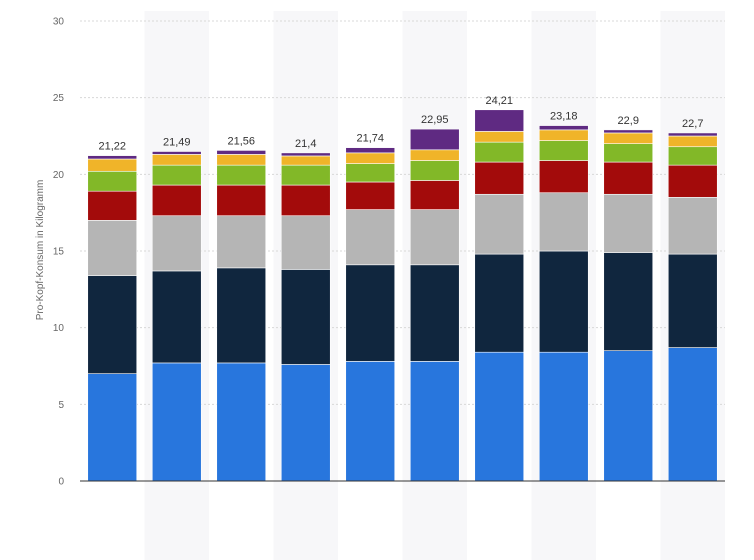 The width and height of the screenshot is (754, 560). I want to click on y-tick-label: 20, so click(59, 175).